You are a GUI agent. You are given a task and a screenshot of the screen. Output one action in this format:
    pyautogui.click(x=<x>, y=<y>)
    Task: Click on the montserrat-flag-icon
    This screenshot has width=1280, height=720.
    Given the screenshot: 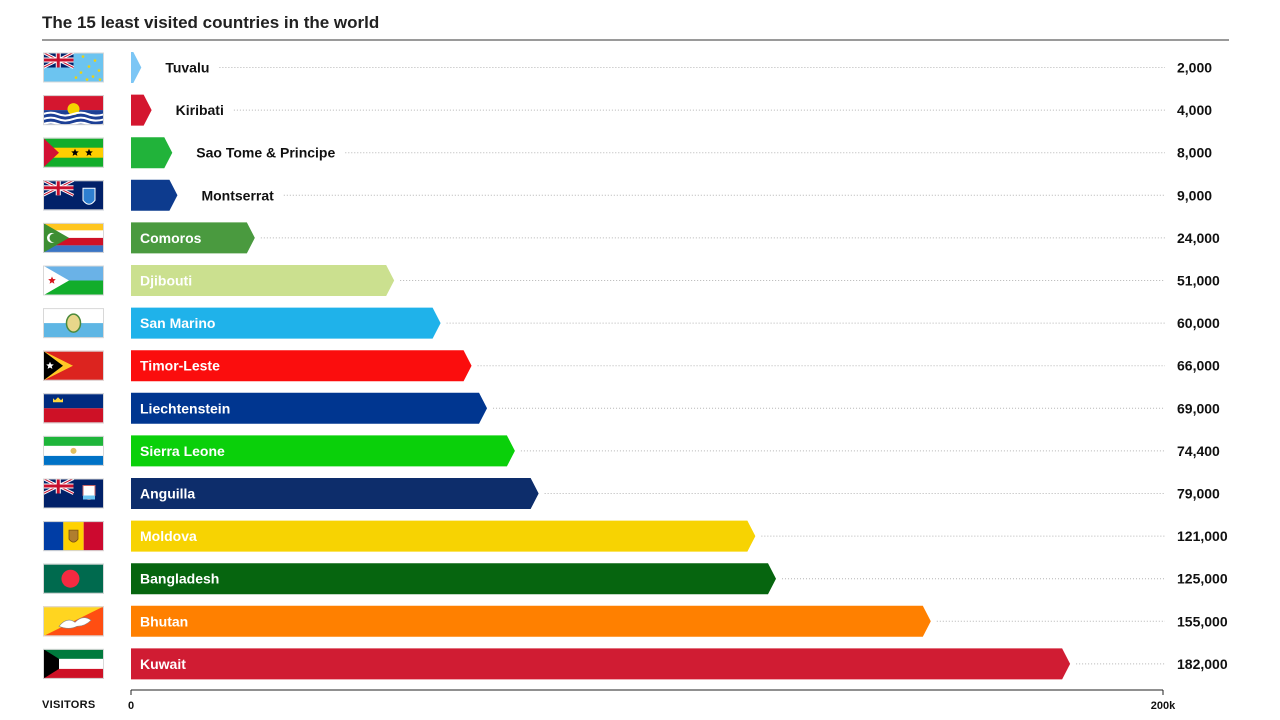 What is the action you would take?
    pyautogui.click(x=73, y=195)
    